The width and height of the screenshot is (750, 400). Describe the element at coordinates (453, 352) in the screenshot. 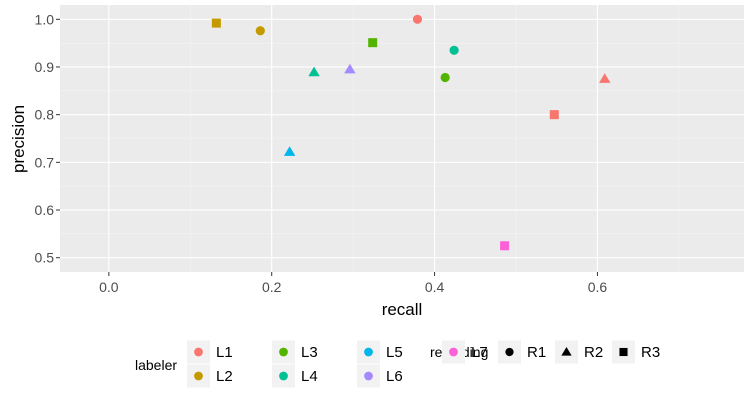

I see `legend-swatch-L7` at that location.